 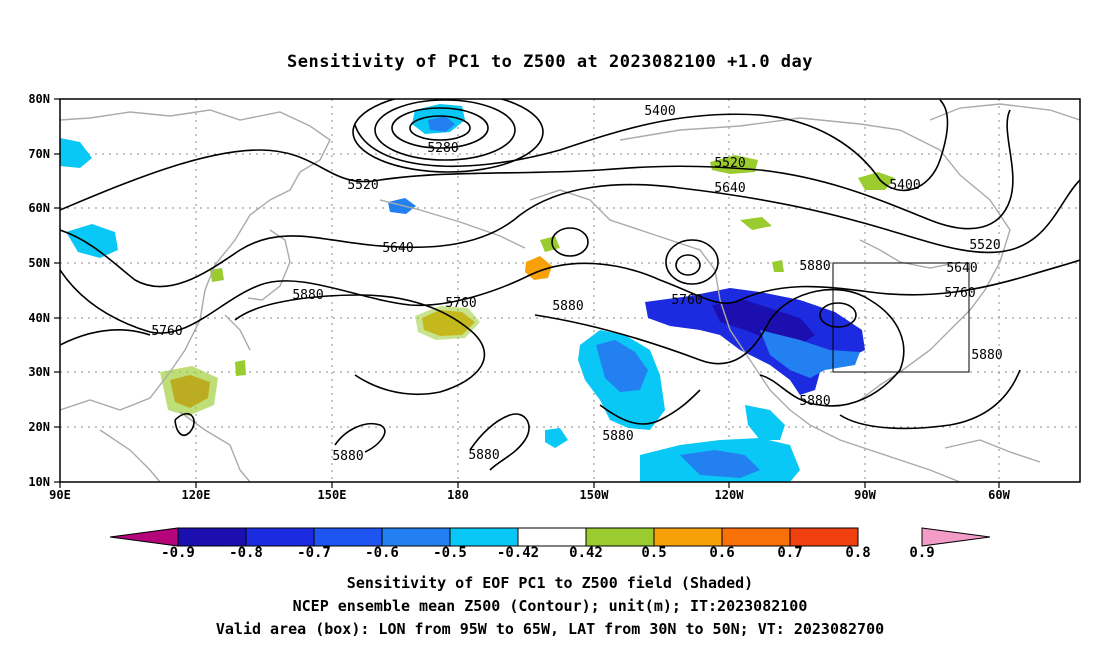 I want to click on lat-label: 70N, so click(x=39, y=154).